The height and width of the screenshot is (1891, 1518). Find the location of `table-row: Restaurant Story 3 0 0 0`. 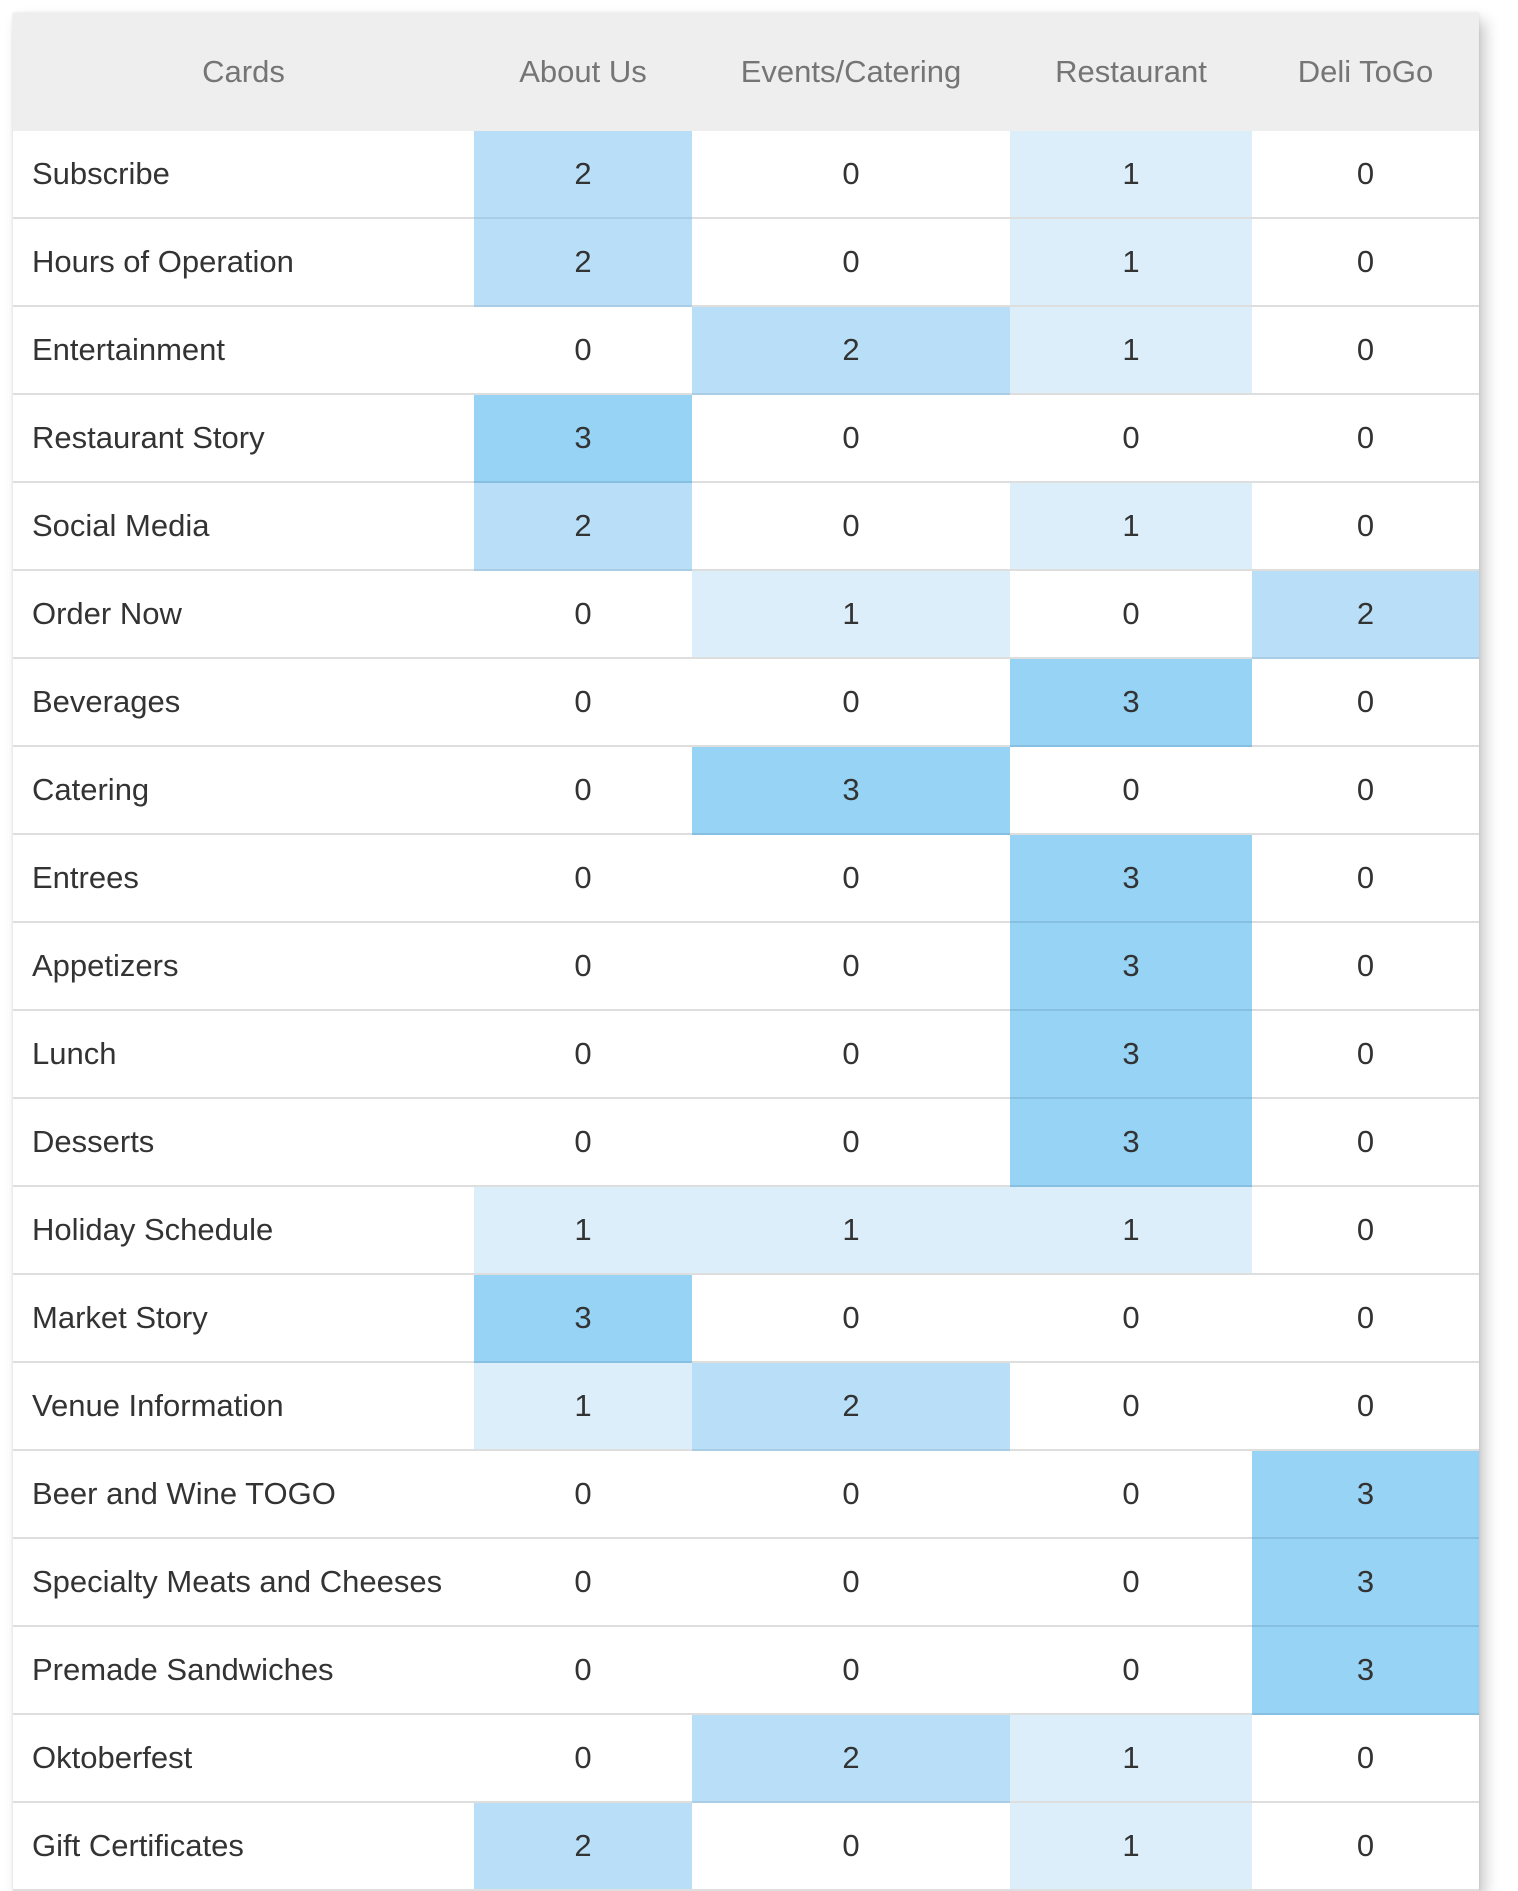

table-row: Restaurant Story 3 0 0 0 is located at coordinates (746, 438).